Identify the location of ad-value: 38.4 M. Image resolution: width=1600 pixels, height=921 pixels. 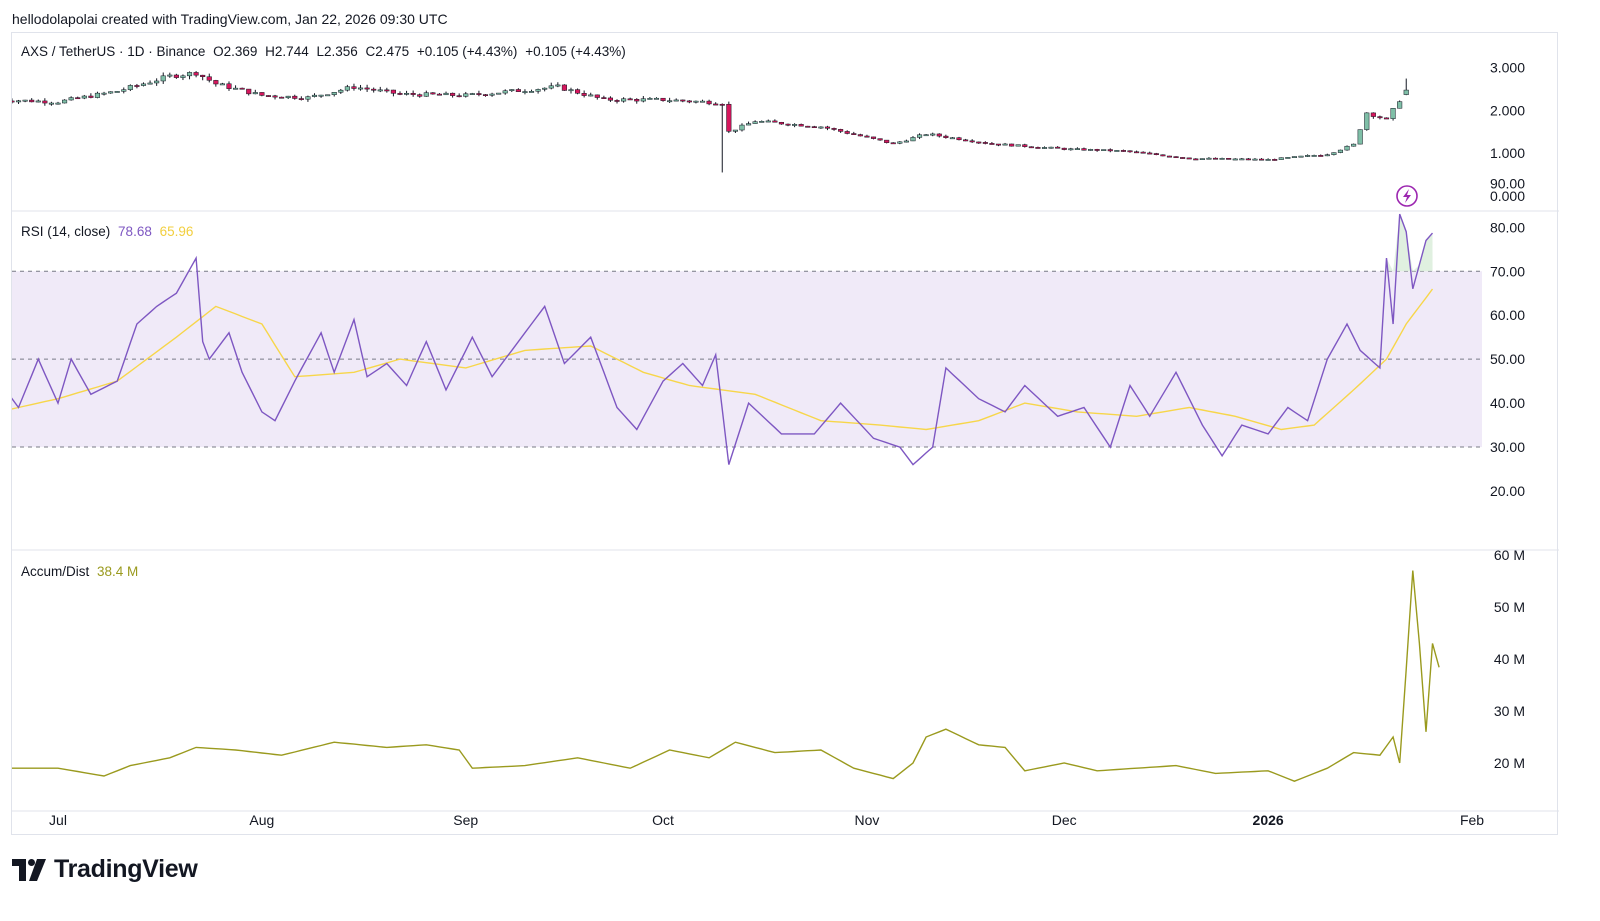
(118, 571).